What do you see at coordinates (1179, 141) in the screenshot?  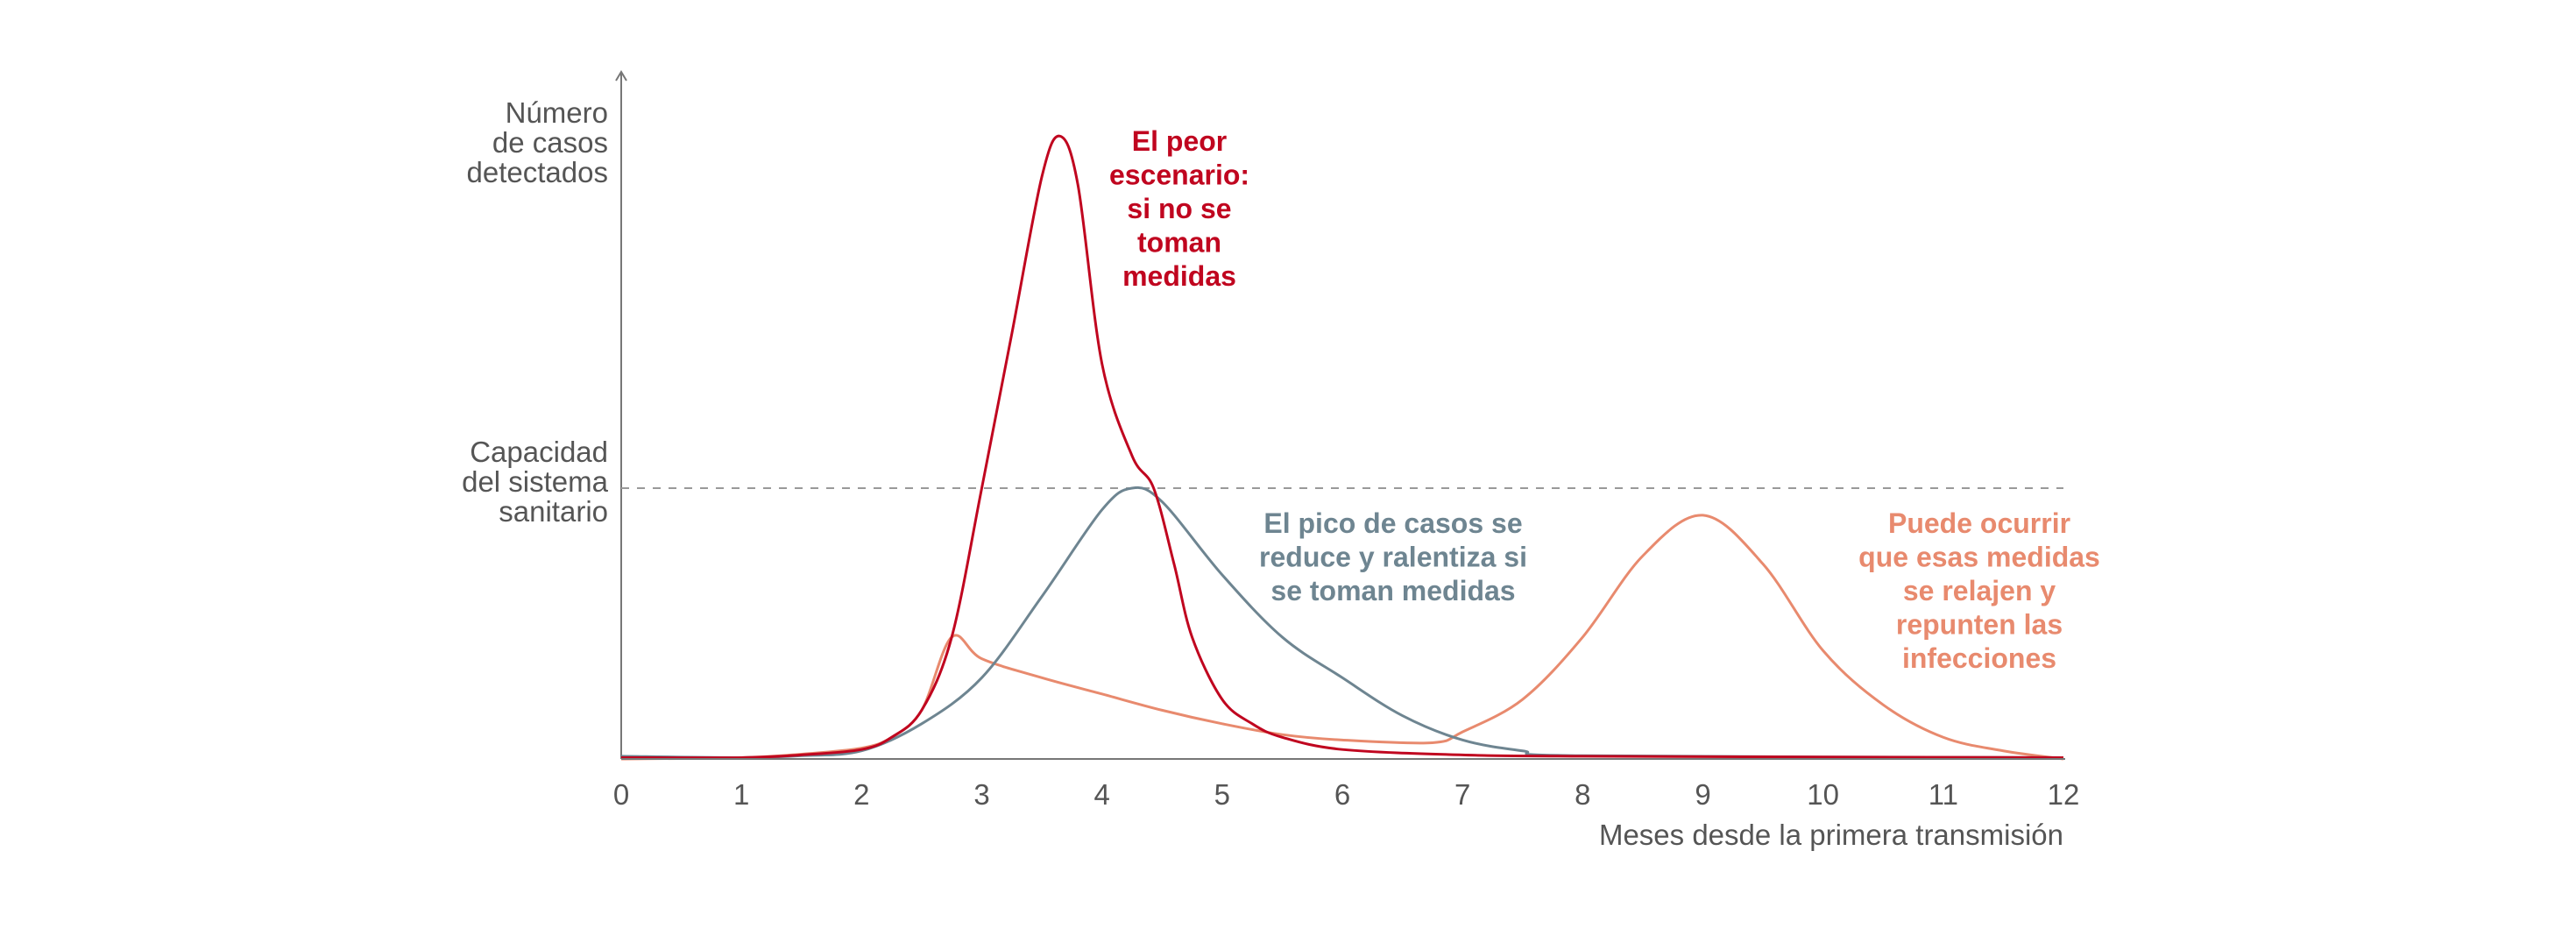 I see `series-annotation-line: El peor` at bounding box center [1179, 141].